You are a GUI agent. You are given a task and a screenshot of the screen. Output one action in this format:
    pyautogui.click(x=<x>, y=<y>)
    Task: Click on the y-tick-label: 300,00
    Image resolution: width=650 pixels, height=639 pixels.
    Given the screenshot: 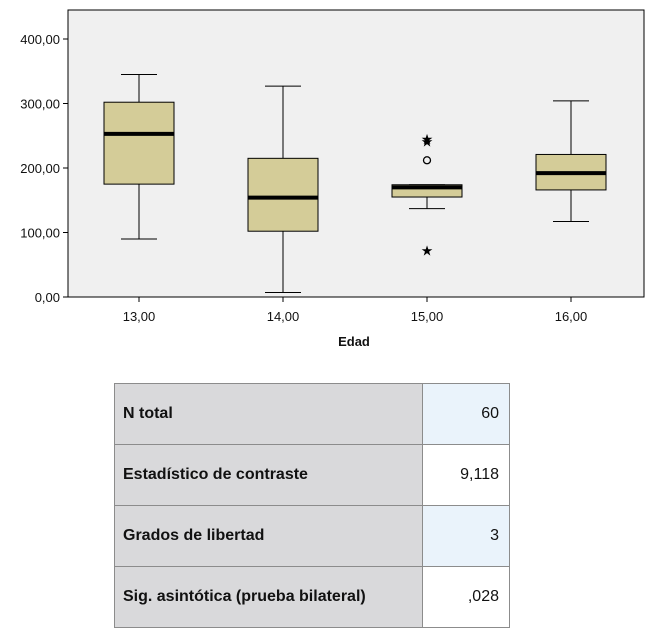 What is the action you would take?
    pyautogui.click(x=40, y=104)
    